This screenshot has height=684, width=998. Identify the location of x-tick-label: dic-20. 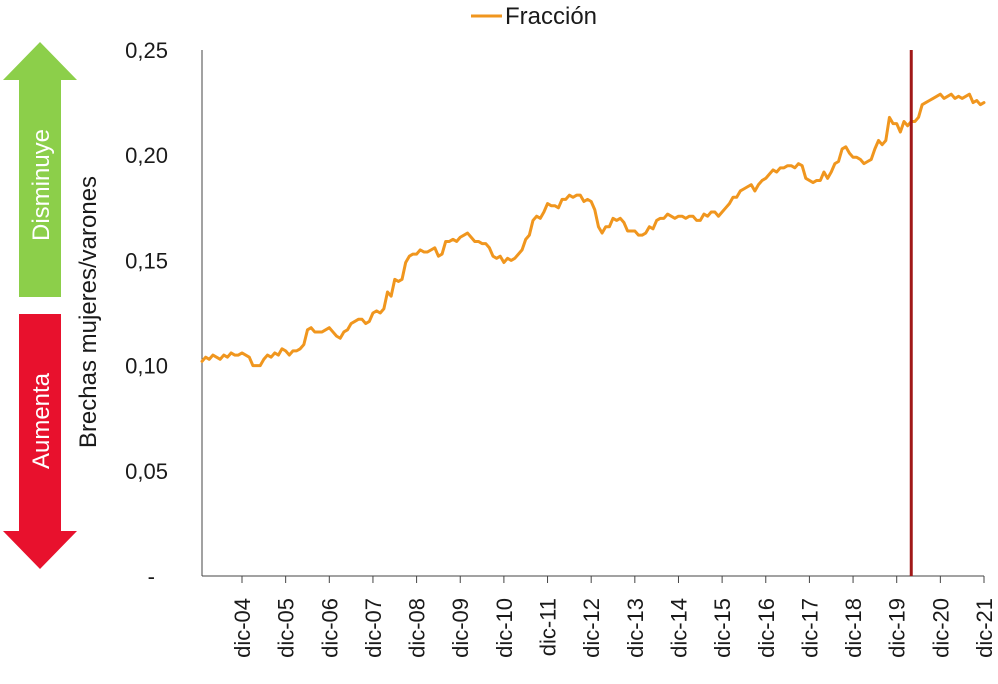
(940, 628).